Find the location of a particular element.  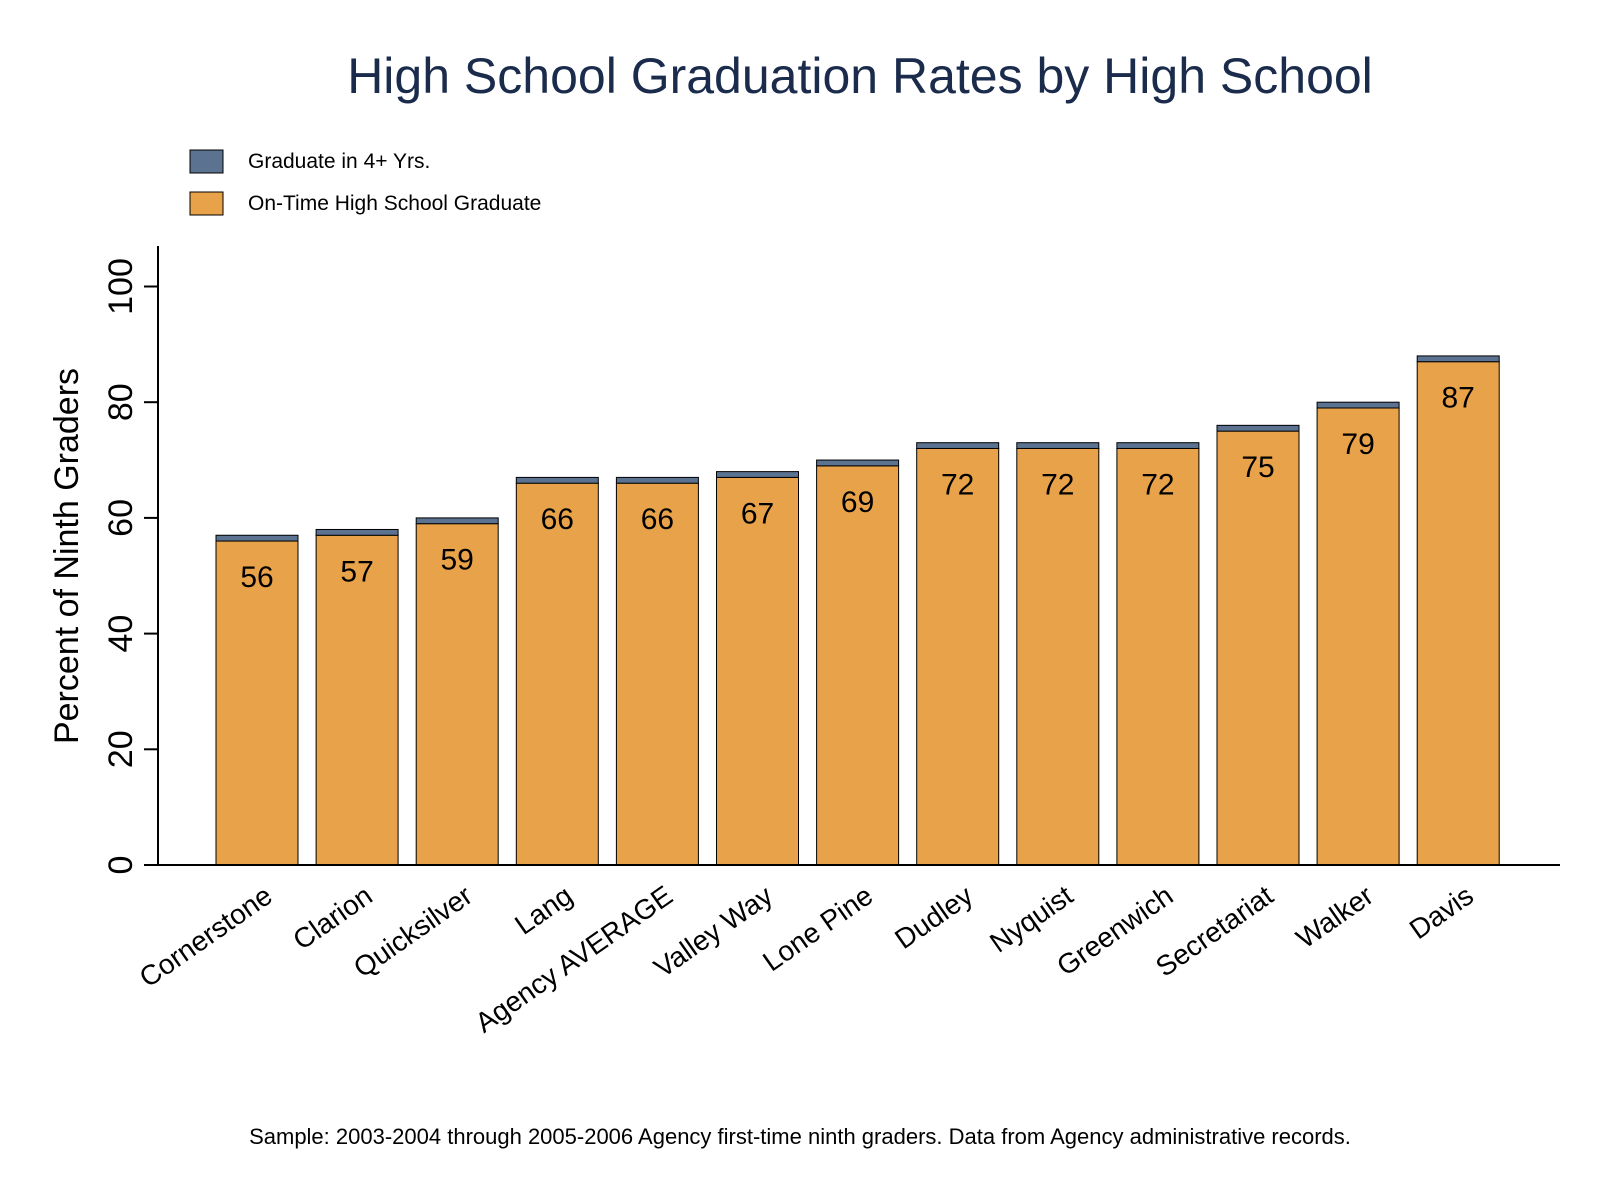

y-tick-label-0: 0 is located at coordinates (121, 865).